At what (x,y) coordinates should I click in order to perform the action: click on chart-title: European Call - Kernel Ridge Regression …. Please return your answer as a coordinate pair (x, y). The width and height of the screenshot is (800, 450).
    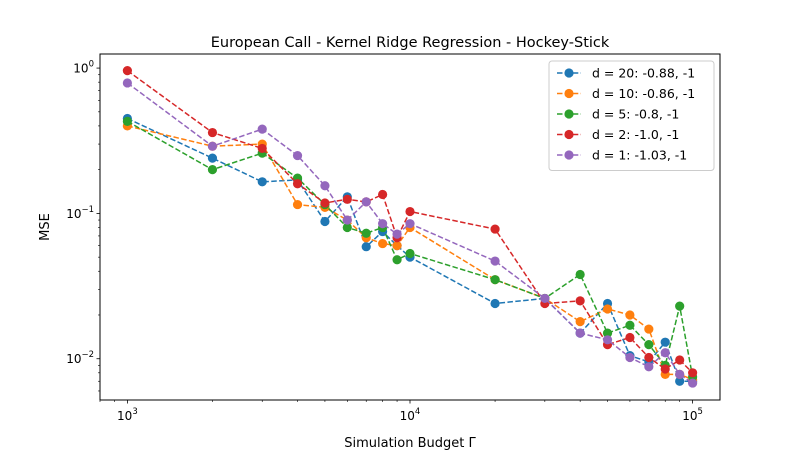
    Looking at the image, I should click on (410, 43).